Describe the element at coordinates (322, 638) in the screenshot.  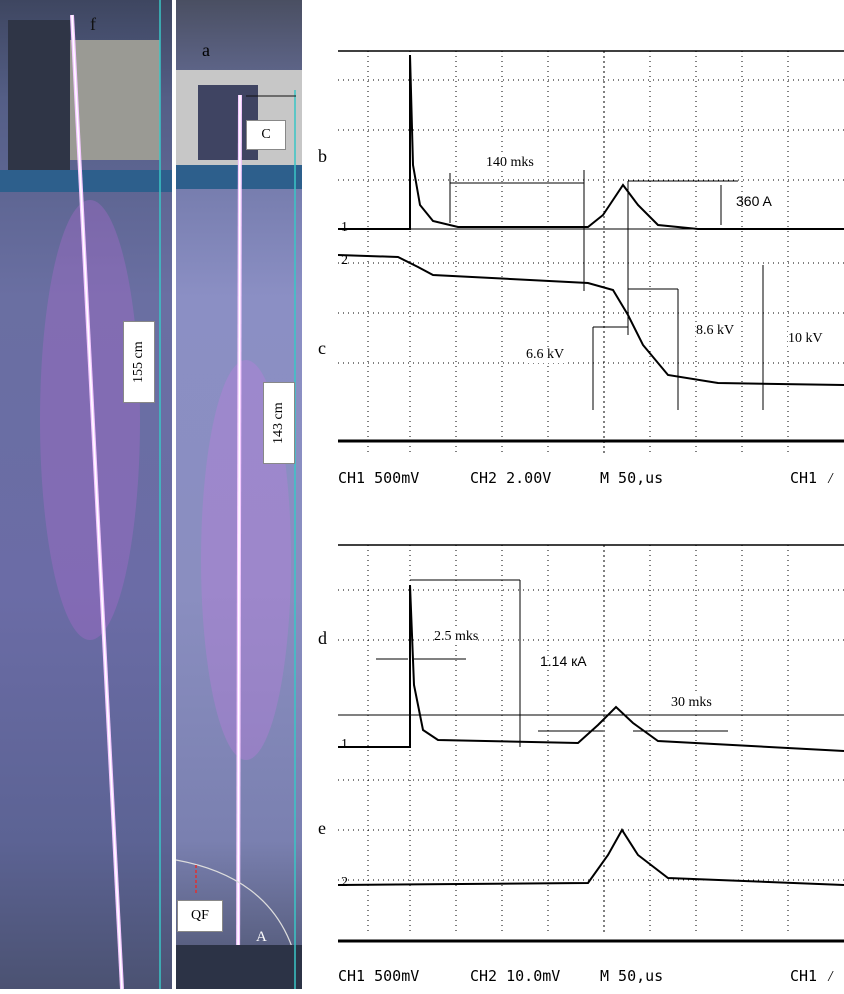
I see `panel-label-d: d` at that location.